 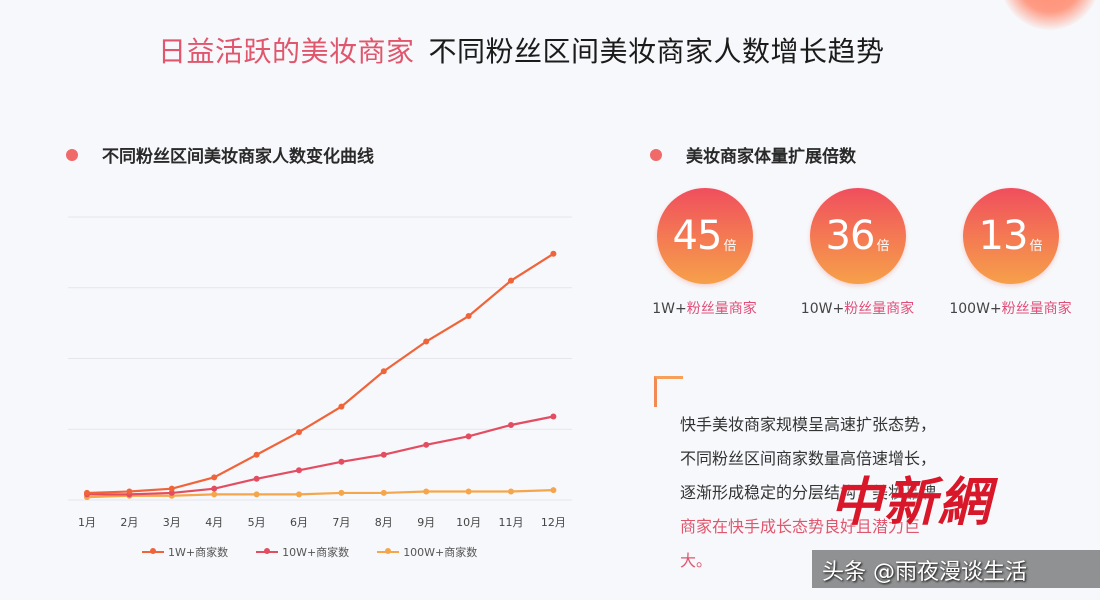 I want to click on badge-1w: 45 倍 1W+粉丝量商家, so click(x=704, y=253).